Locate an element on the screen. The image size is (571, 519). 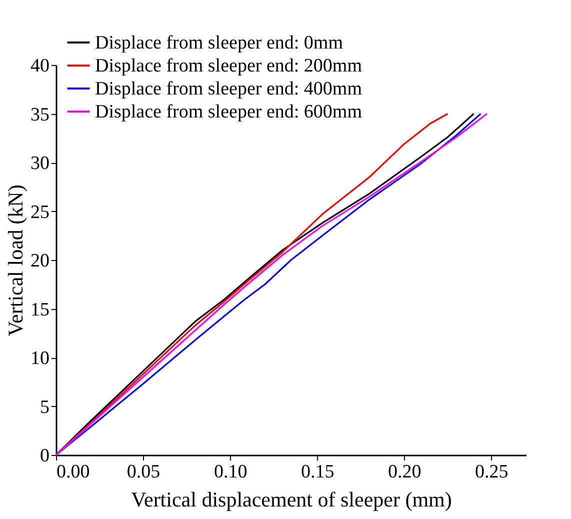
legend-label: Displace from sleeper end: 0mm is located at coordinates (219, 43).